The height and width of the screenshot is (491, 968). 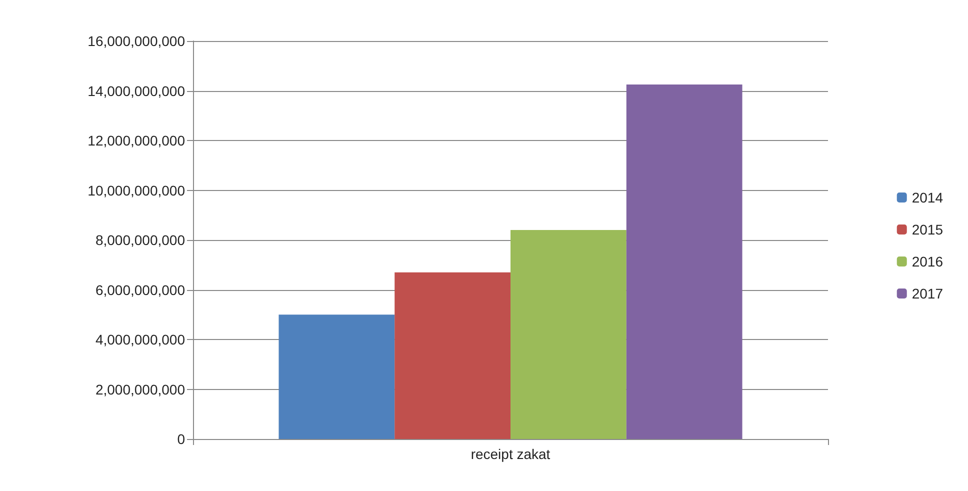 What do you see at coordinates (928, 198) in the screenshot?
I see `legend-label: 2014` at bounding box center [928, 198].